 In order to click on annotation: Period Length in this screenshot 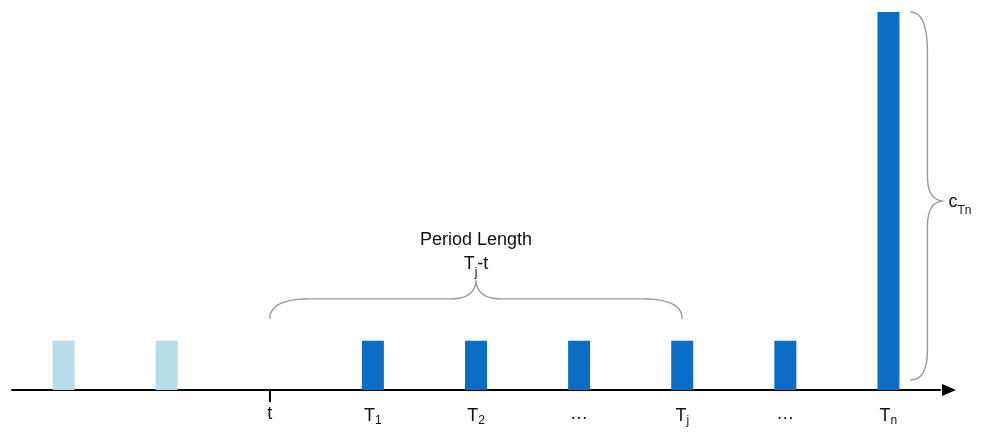, I will do `click(476, 238)`.